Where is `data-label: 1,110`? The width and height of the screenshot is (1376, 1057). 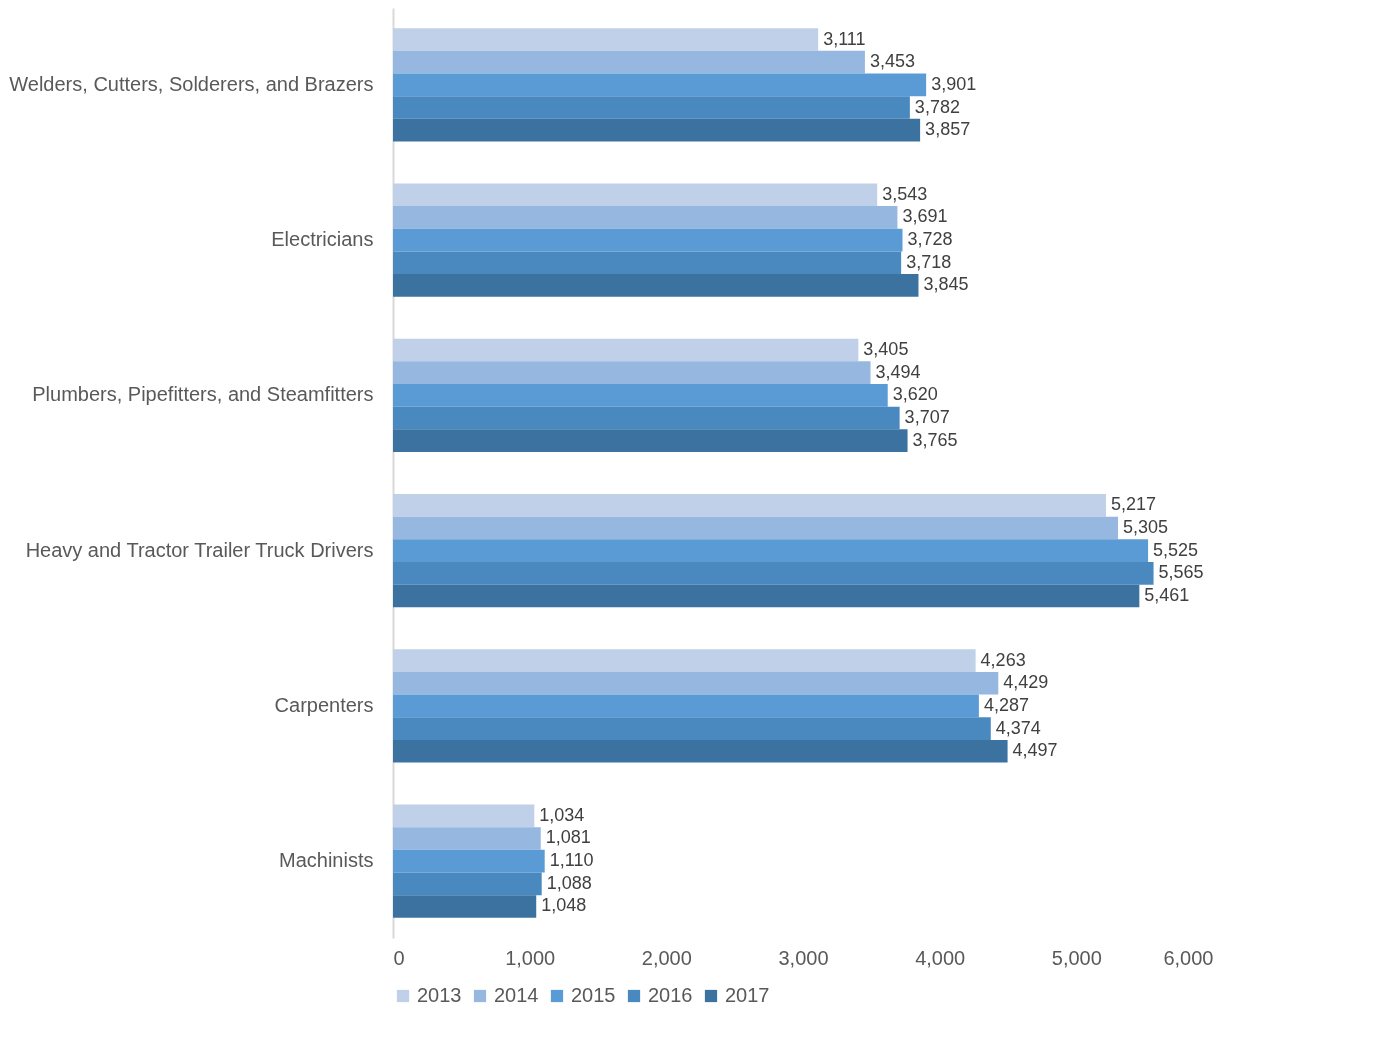 data-label: 1,110 is located at coordinates (571, 860).